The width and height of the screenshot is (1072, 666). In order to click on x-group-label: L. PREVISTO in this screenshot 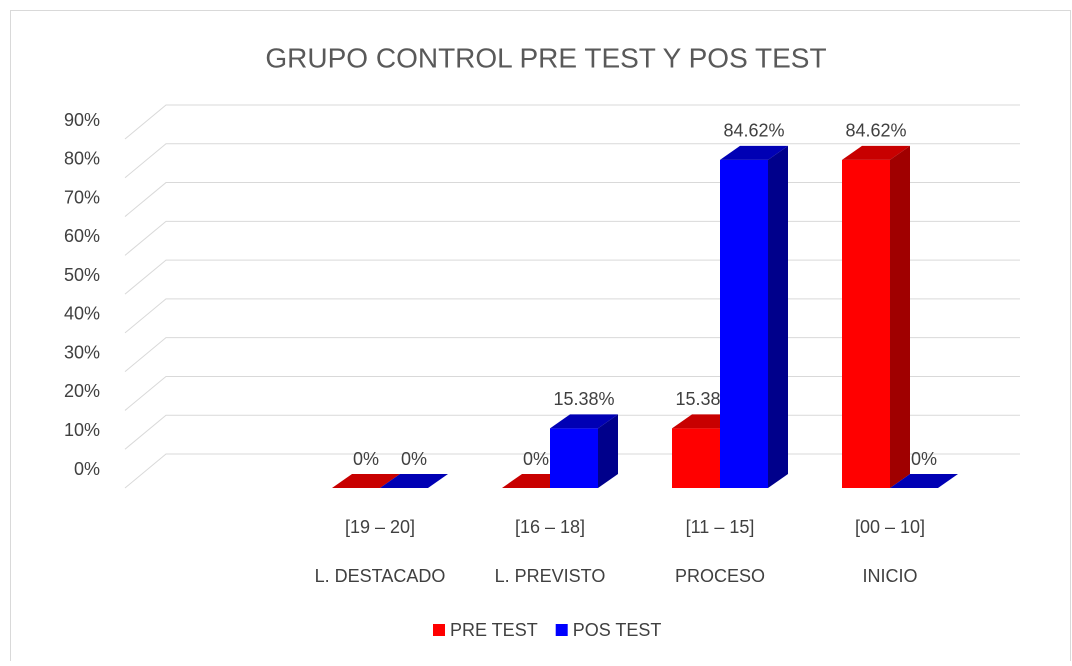, I will do `click(550, 576)`.